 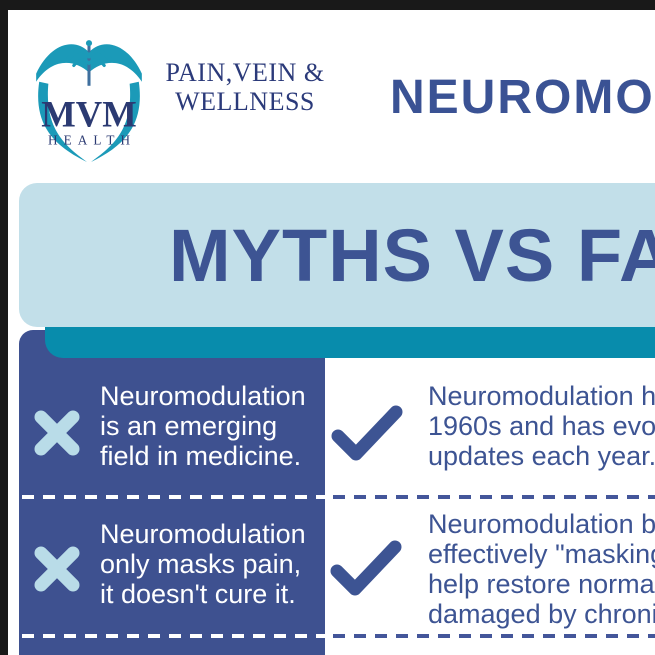 I want to click on logo-subtext: HEALTH, so click(x=92, y=140).